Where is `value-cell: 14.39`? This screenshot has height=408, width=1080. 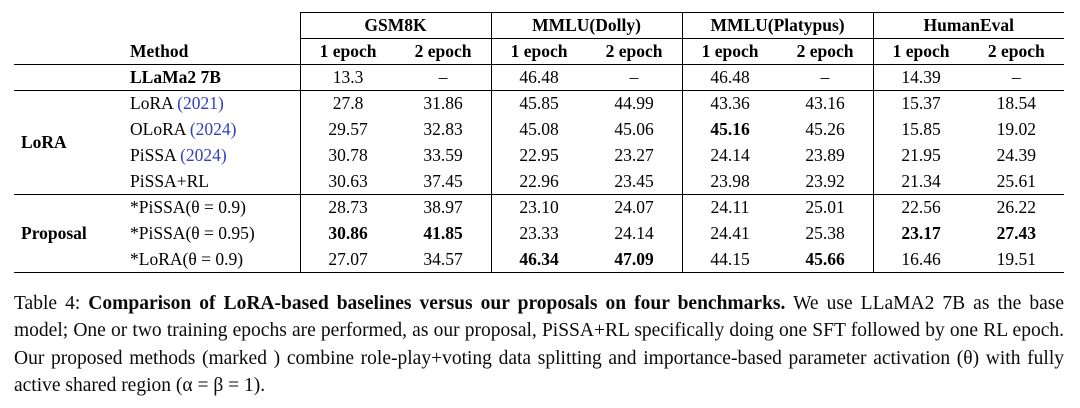 value-cell: 14.39 is located at coordinates (920, 77).